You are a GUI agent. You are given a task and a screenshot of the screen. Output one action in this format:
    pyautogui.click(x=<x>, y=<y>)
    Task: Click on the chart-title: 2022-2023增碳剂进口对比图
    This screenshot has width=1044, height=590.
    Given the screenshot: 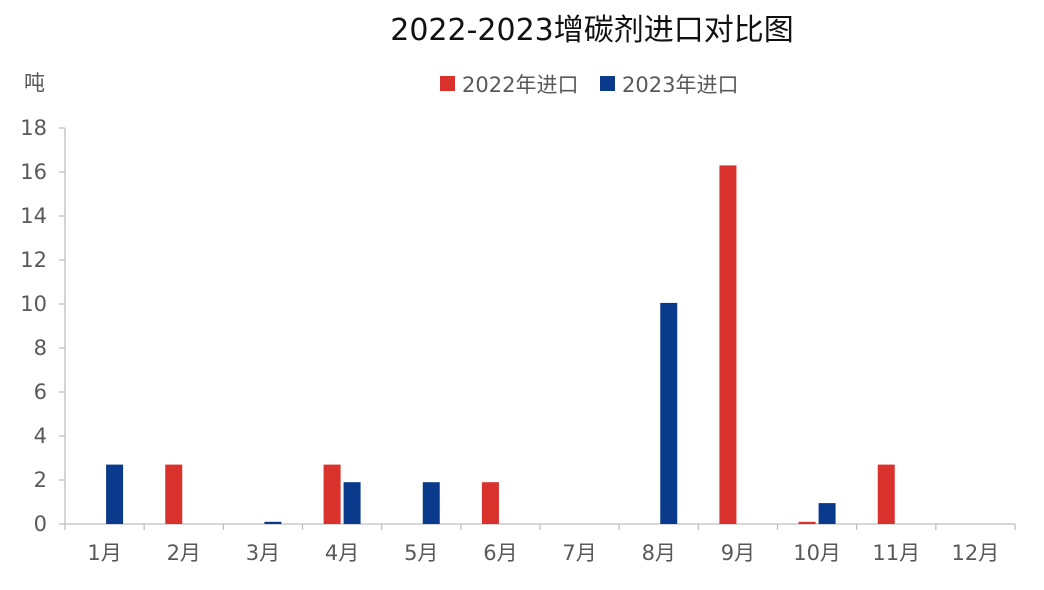 What is the action you would take?
    pyautogui.click(x=592, y=30)
    